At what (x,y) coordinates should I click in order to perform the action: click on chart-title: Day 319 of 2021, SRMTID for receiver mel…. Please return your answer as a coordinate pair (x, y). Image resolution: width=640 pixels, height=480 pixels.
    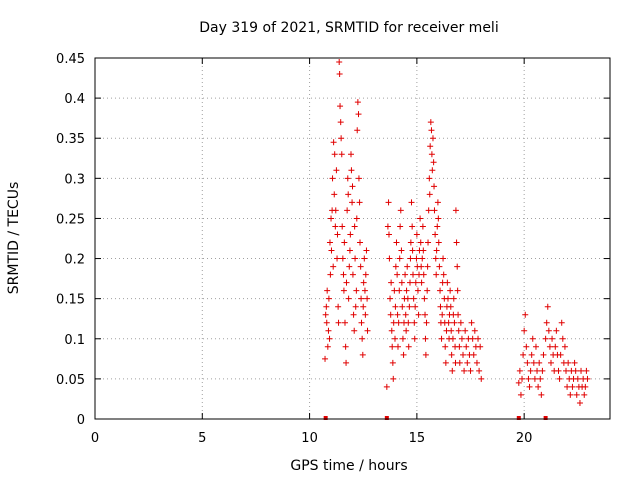
    Looking at the image, I should click on (348, 28).